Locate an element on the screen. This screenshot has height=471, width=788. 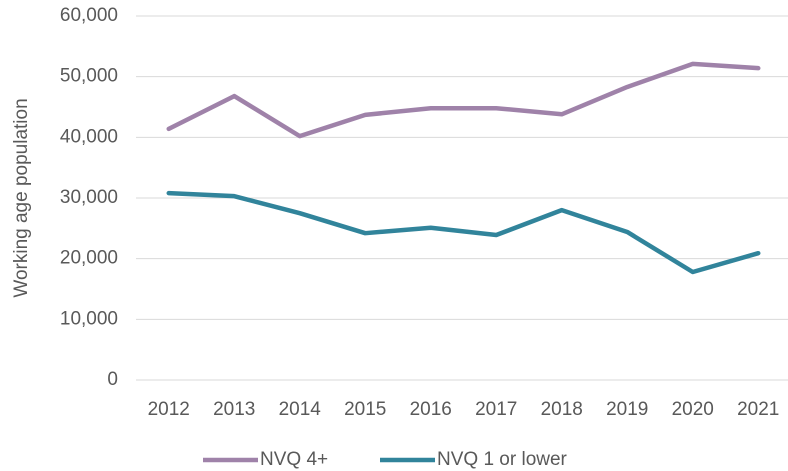
y-tick-label: 50,000 is located at coordinates (89, 76).